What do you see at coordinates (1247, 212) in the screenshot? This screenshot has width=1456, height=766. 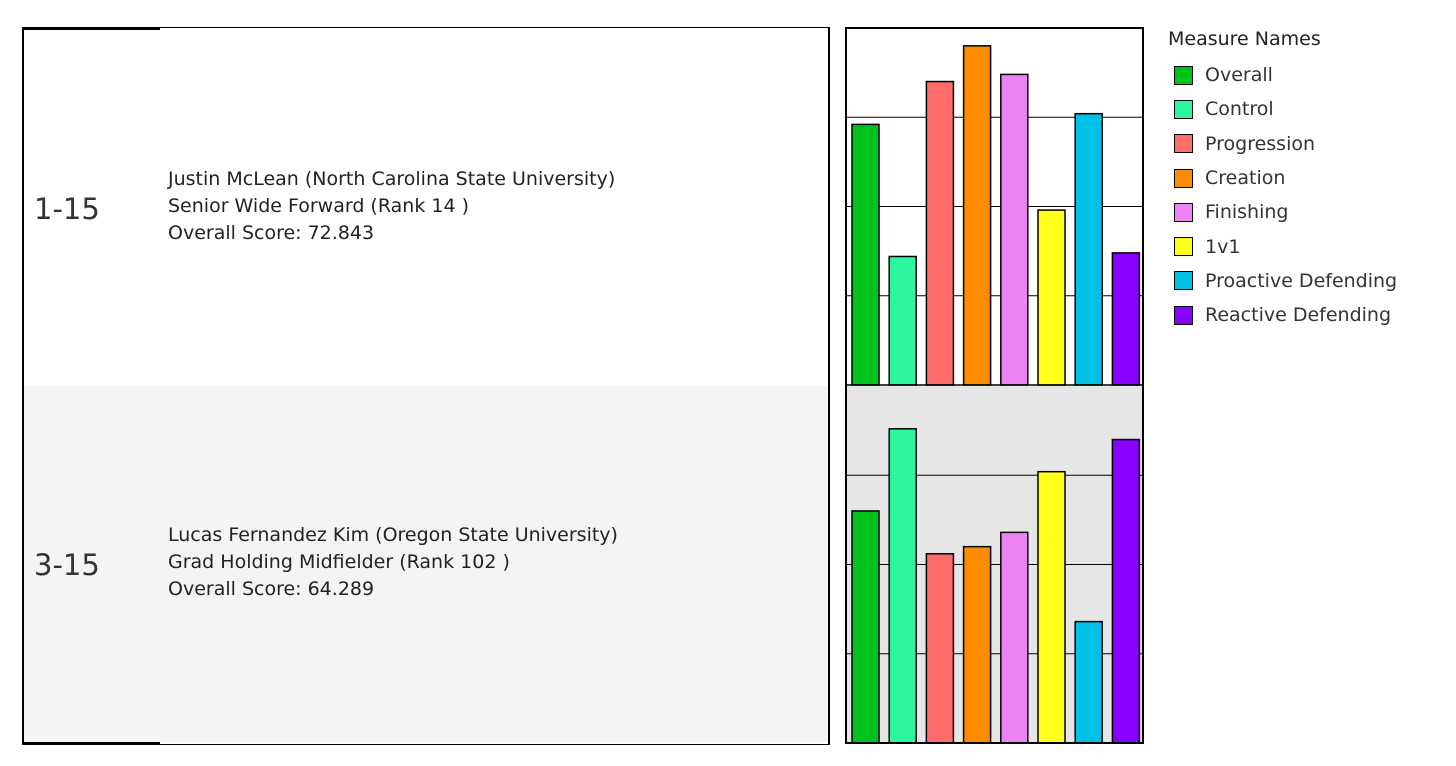 I see `legend-label: Finishing` at bounding box center [1247, 212].